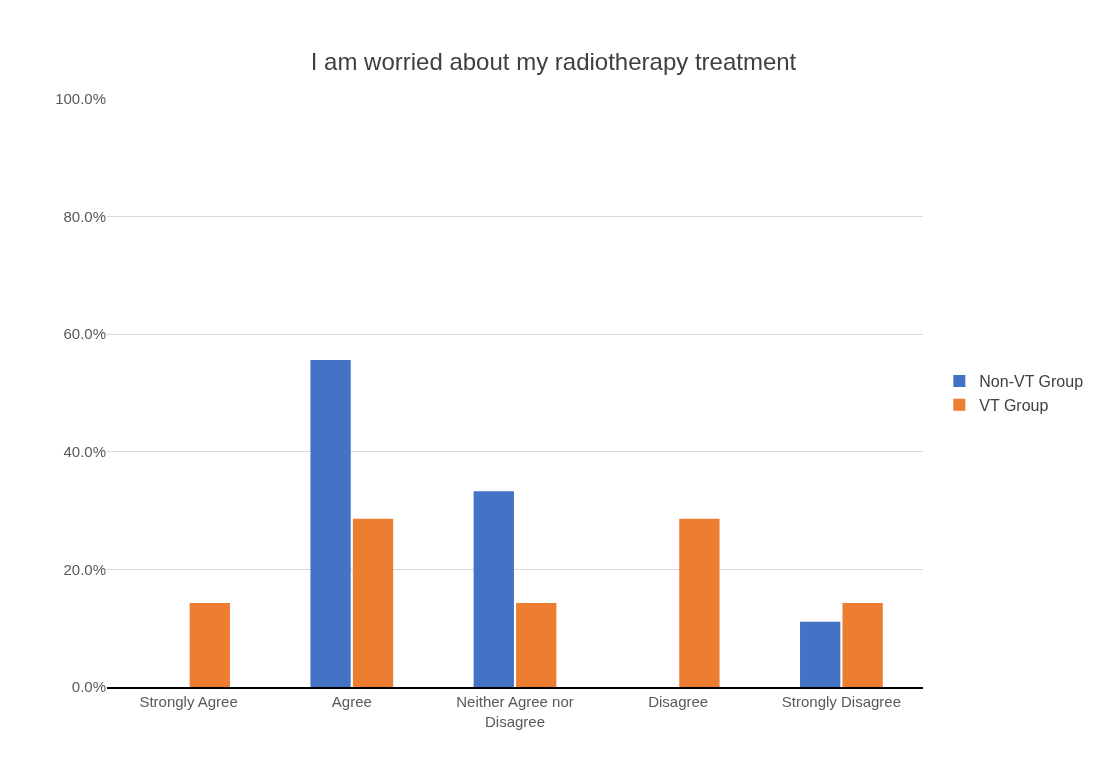 This screenshot has width=1107, height=762. What do you see at coordinates (84, 334) in the screenshot?
I see `y-tick-label: 60.0%` at bounding box center [84, 334].